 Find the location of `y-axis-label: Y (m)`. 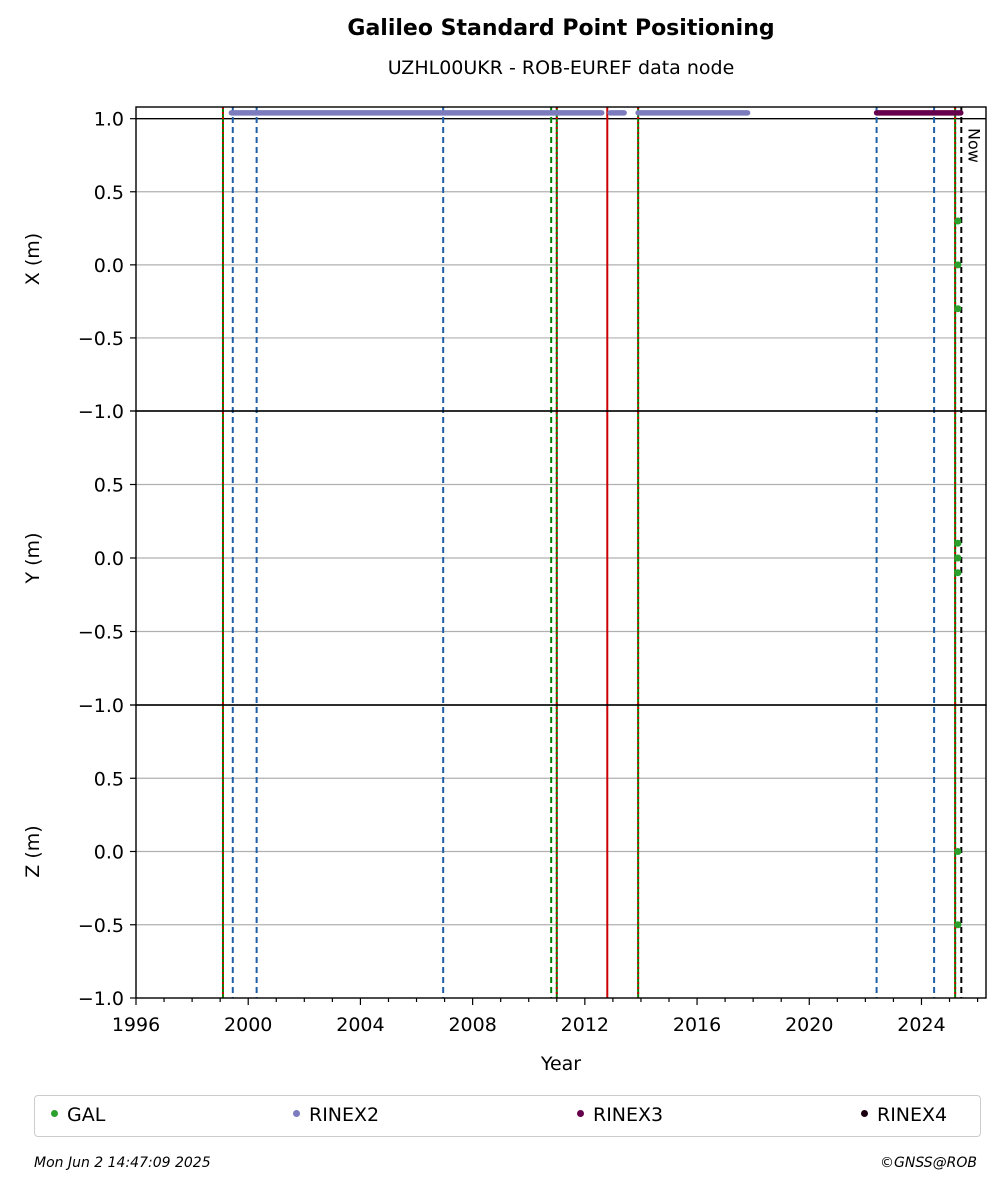

y-axis-label: Y (m) is located at coordinates (33, 559).